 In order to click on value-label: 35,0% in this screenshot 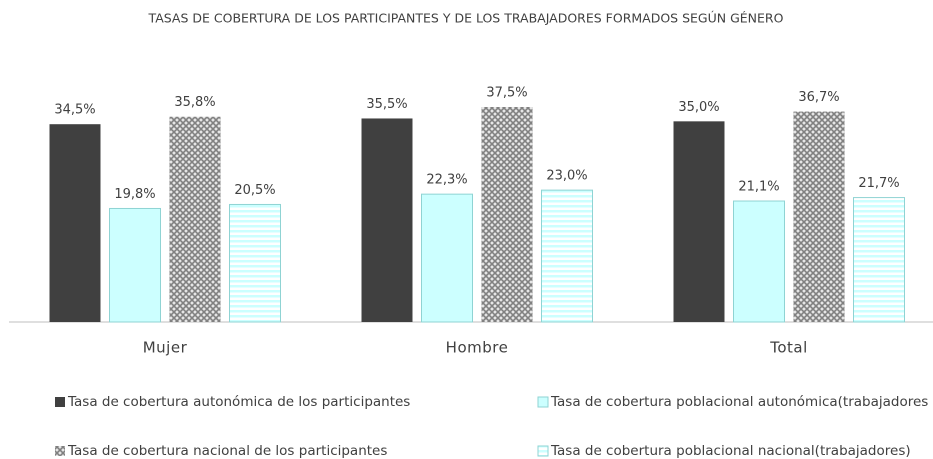, I will do `click(698, 107)`.